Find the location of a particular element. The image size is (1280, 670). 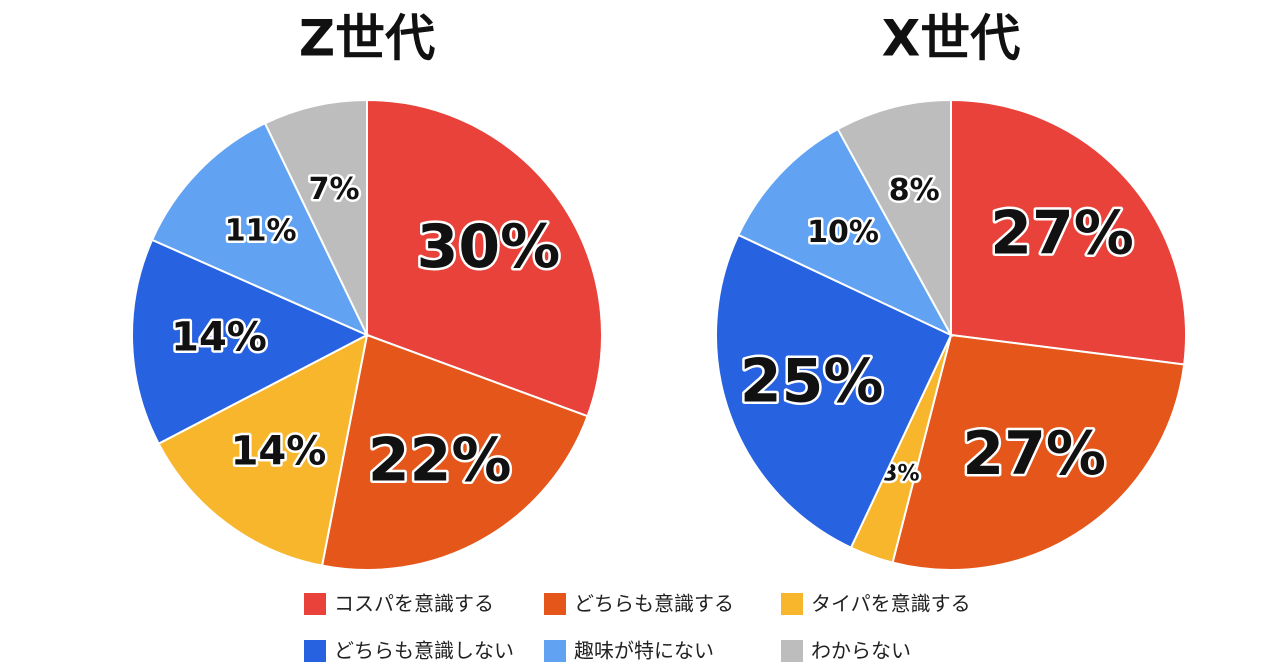

legend-label: わからない is located at coordinates (861, 651).